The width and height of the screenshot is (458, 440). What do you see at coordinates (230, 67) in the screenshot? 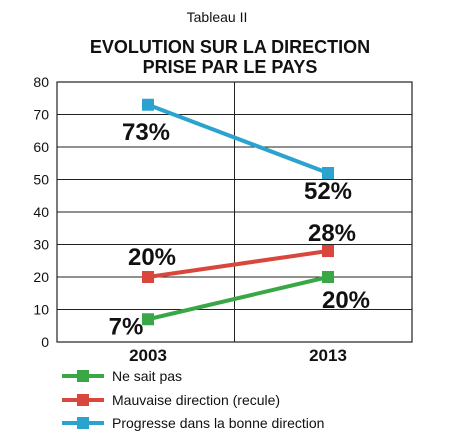
I see `chart-title-line-2: PRISE PAR LE PAYS` at bounding box center [230, 67].